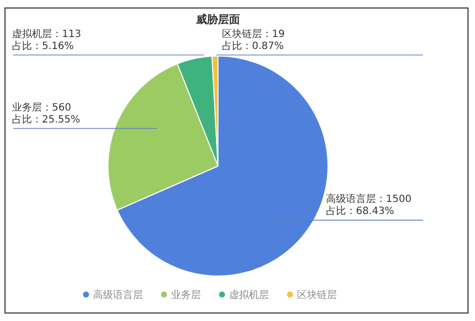 The height and width of the screenshot is (321, 475). Describe the element at coordinates (253, 40) in the screenshot. I see `data-label: 区块链层：19 占比：0.87%` at that location.